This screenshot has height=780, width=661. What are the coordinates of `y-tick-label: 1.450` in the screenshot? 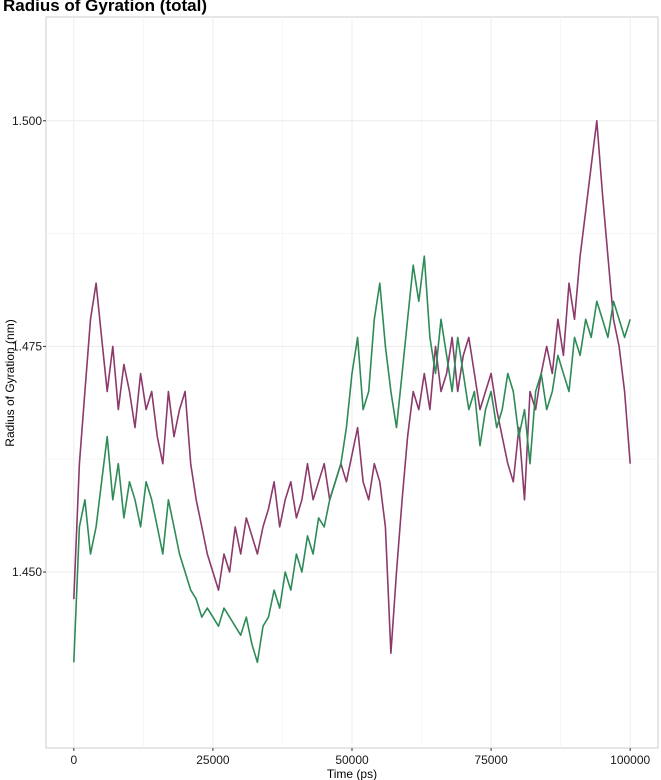 It's located at (27, 572).